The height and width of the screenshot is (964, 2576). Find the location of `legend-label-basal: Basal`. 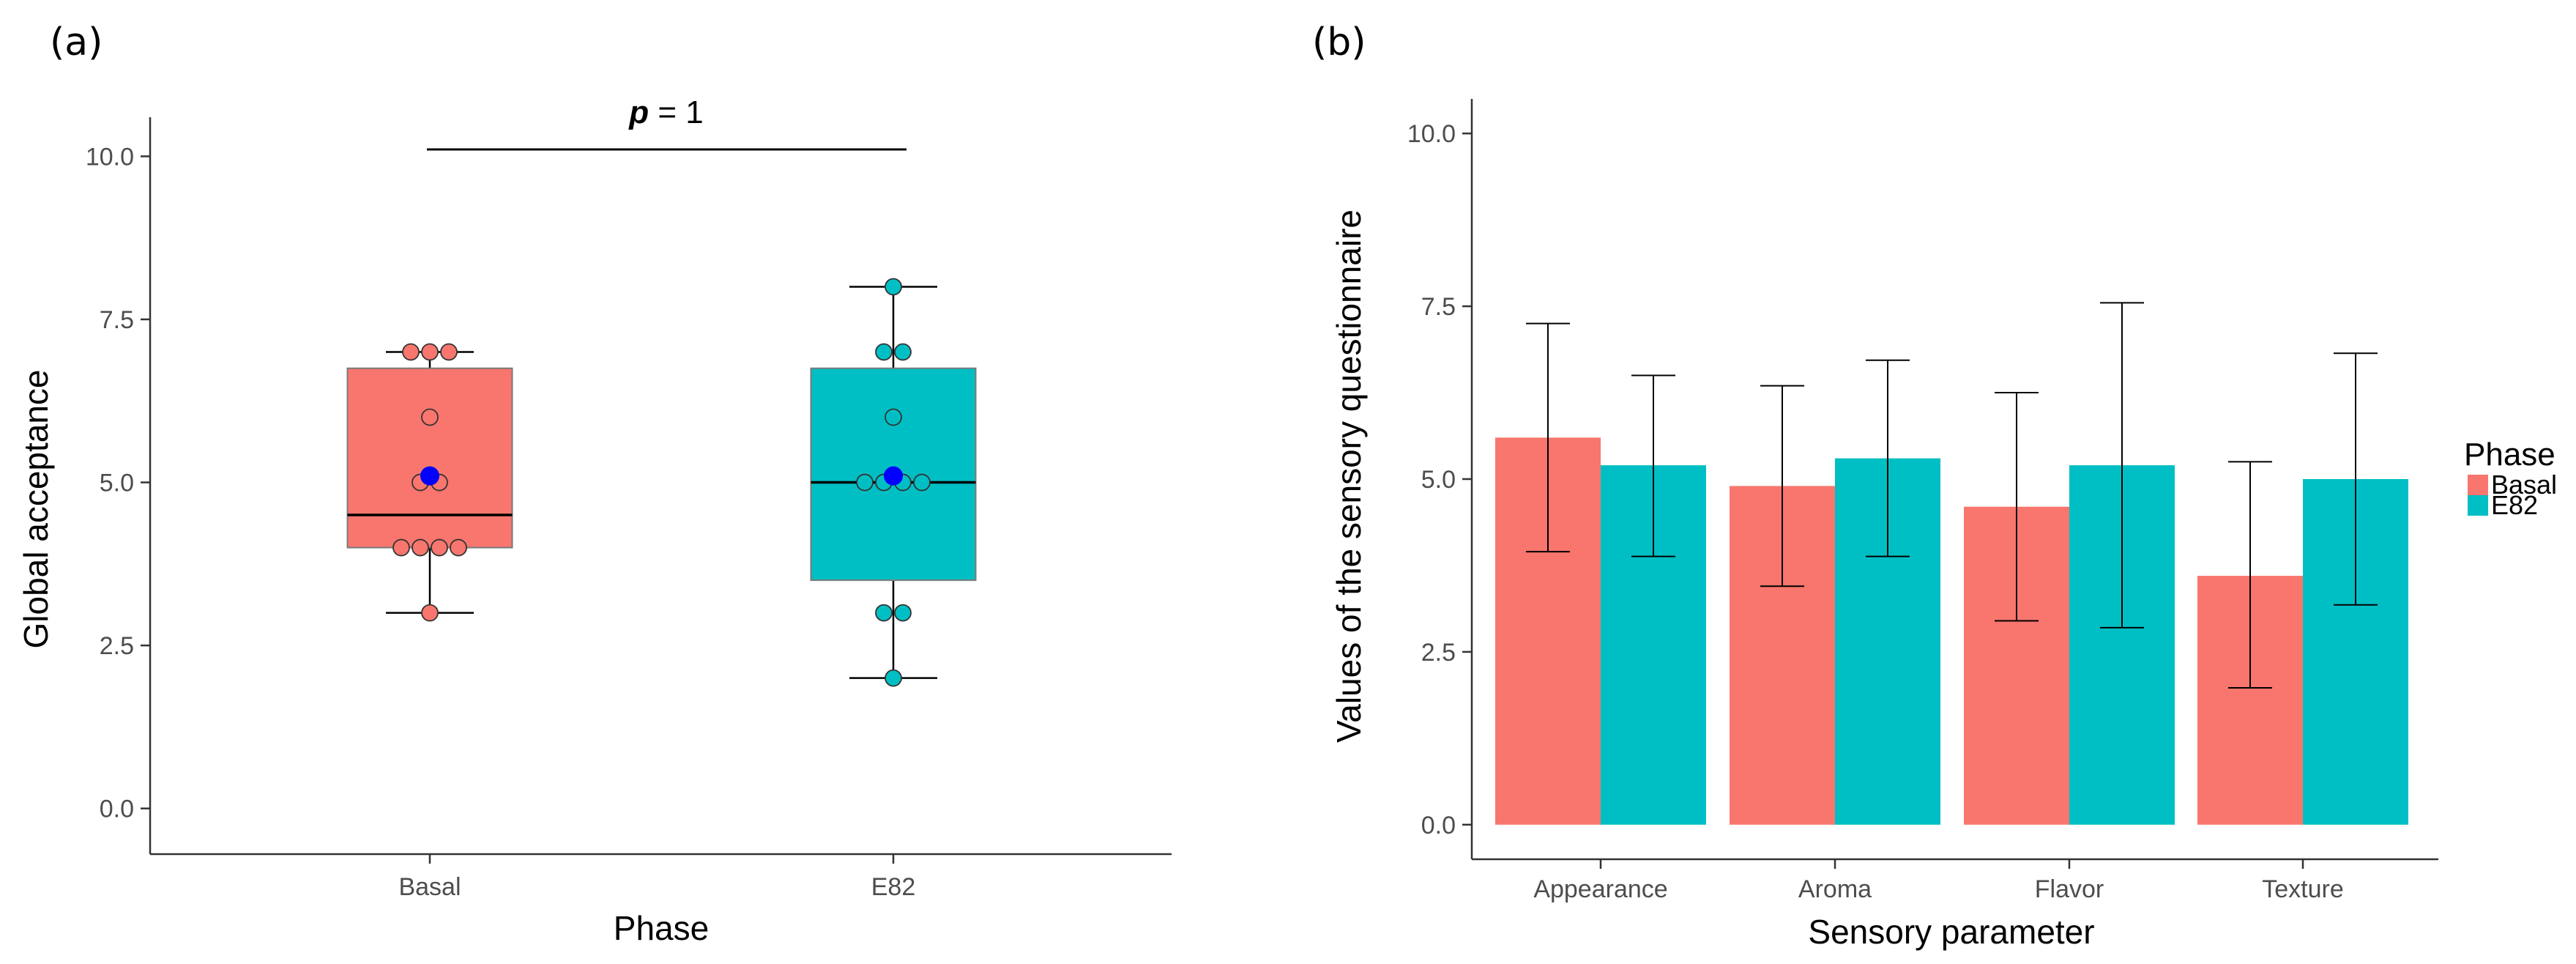

legend-label-basal: Basal is located at coordinates (2524, 485).